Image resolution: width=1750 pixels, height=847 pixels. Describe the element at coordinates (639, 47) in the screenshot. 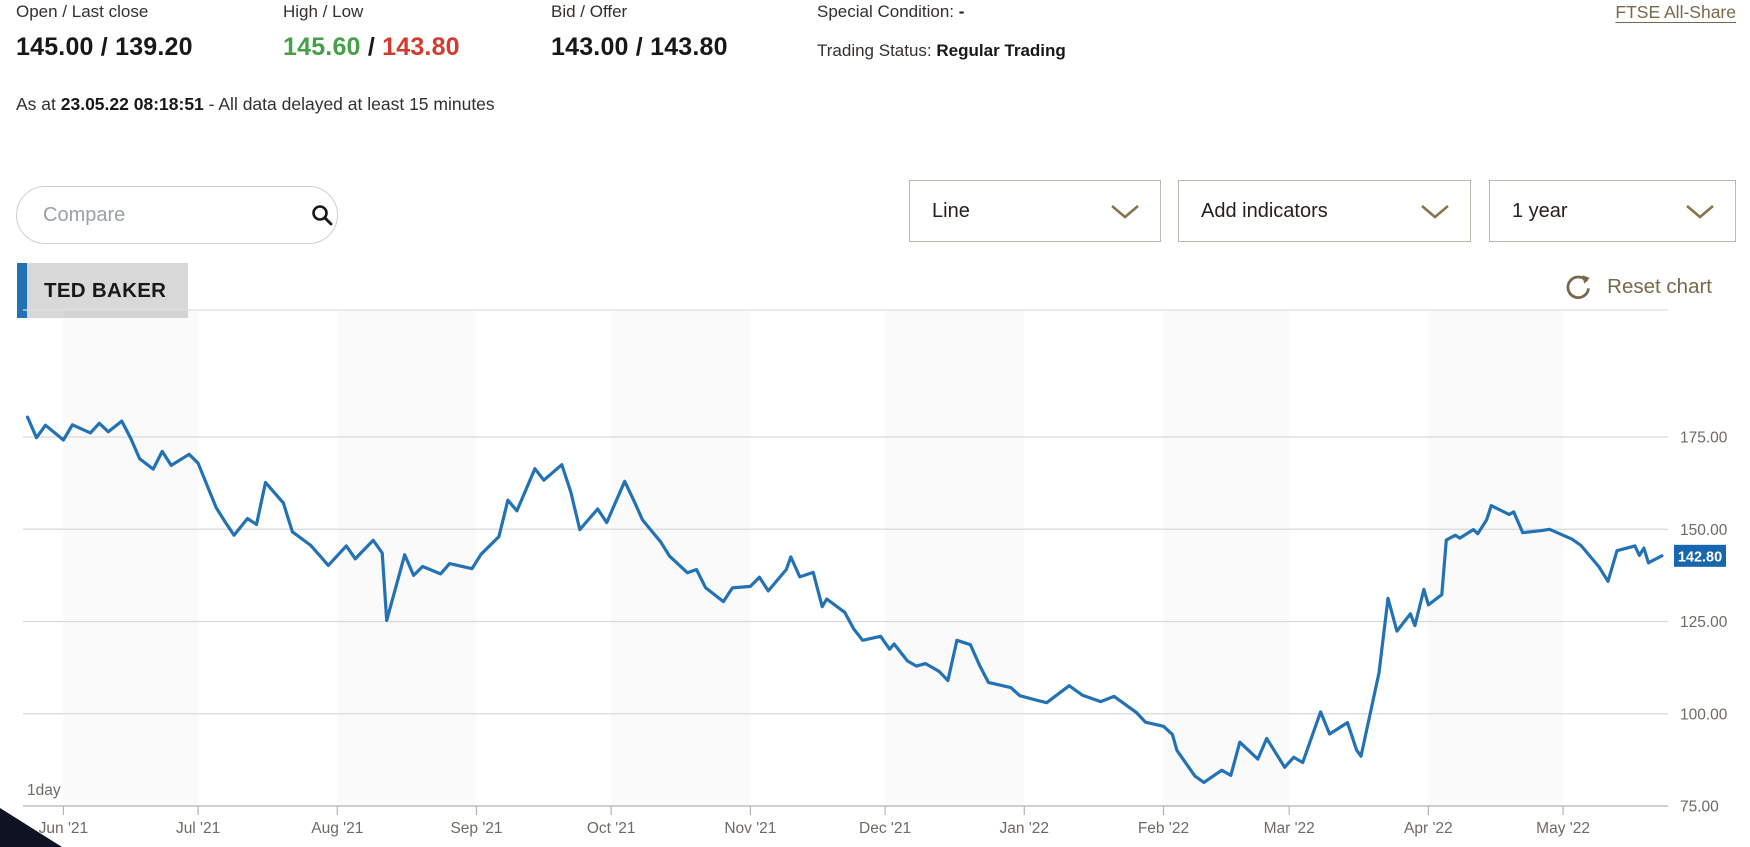

I see `bid-offer-value: 143.00 / 143.80` at that location.